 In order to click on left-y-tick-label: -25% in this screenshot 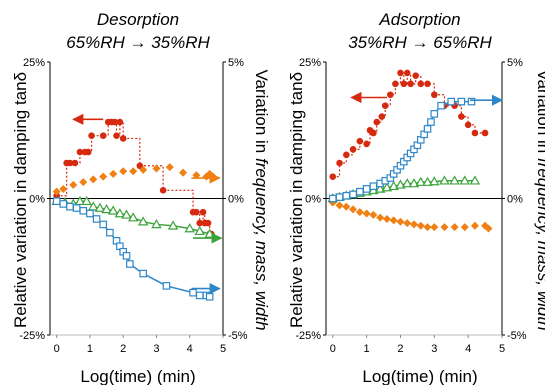, I will do `click(32, 336)`.